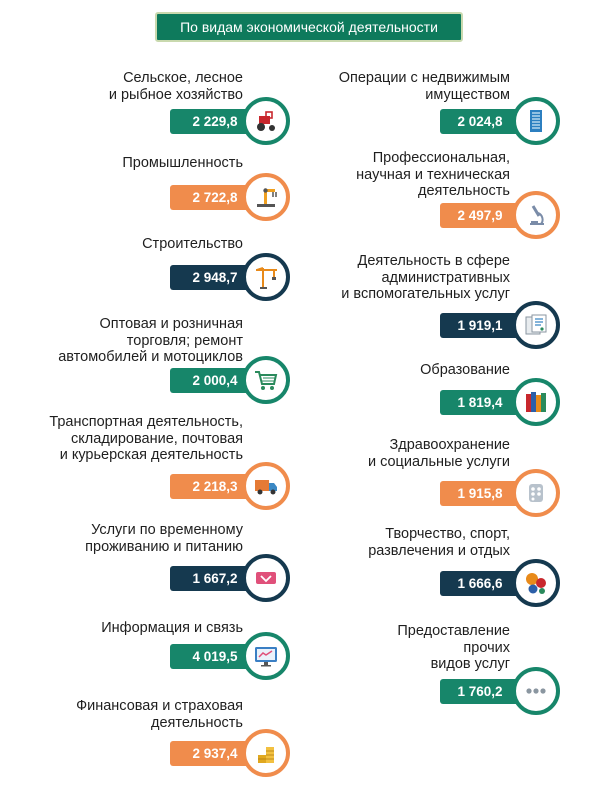 This screenshot has width=595, height=800. What do you see at coordinates (536, 325) in the screenshot?
I see `documents-icon` at bounding box center [536, 325].